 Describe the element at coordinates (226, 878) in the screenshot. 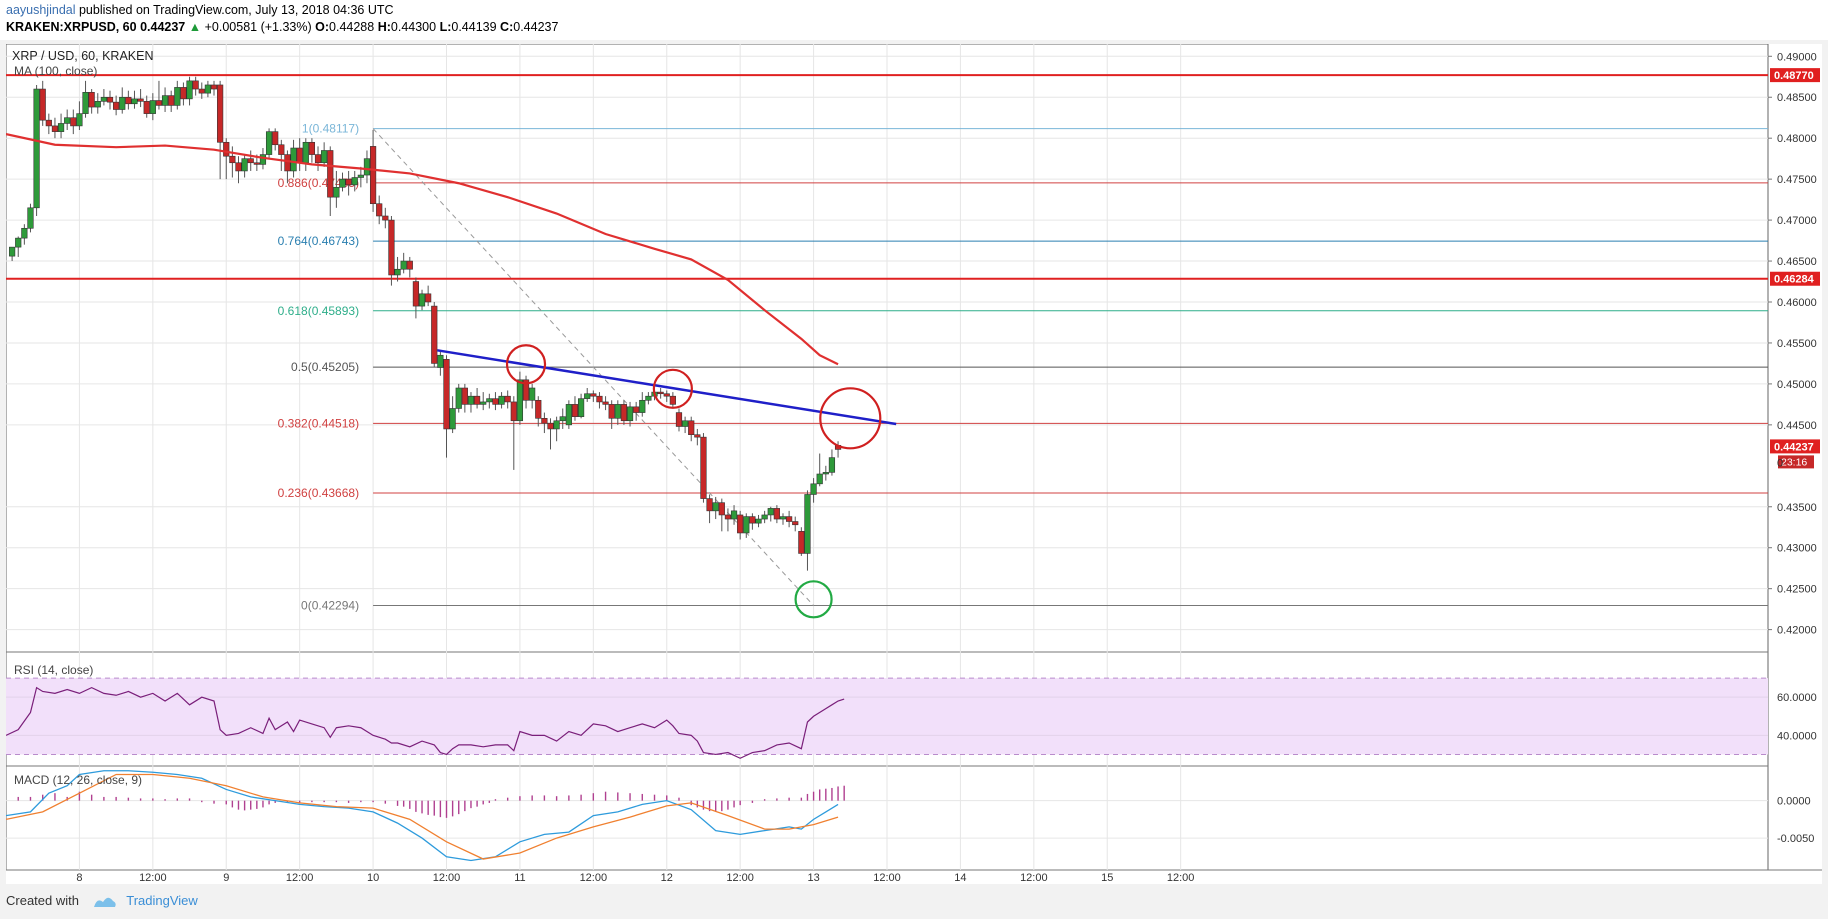

I see `x-tick-label: 9` at that location.